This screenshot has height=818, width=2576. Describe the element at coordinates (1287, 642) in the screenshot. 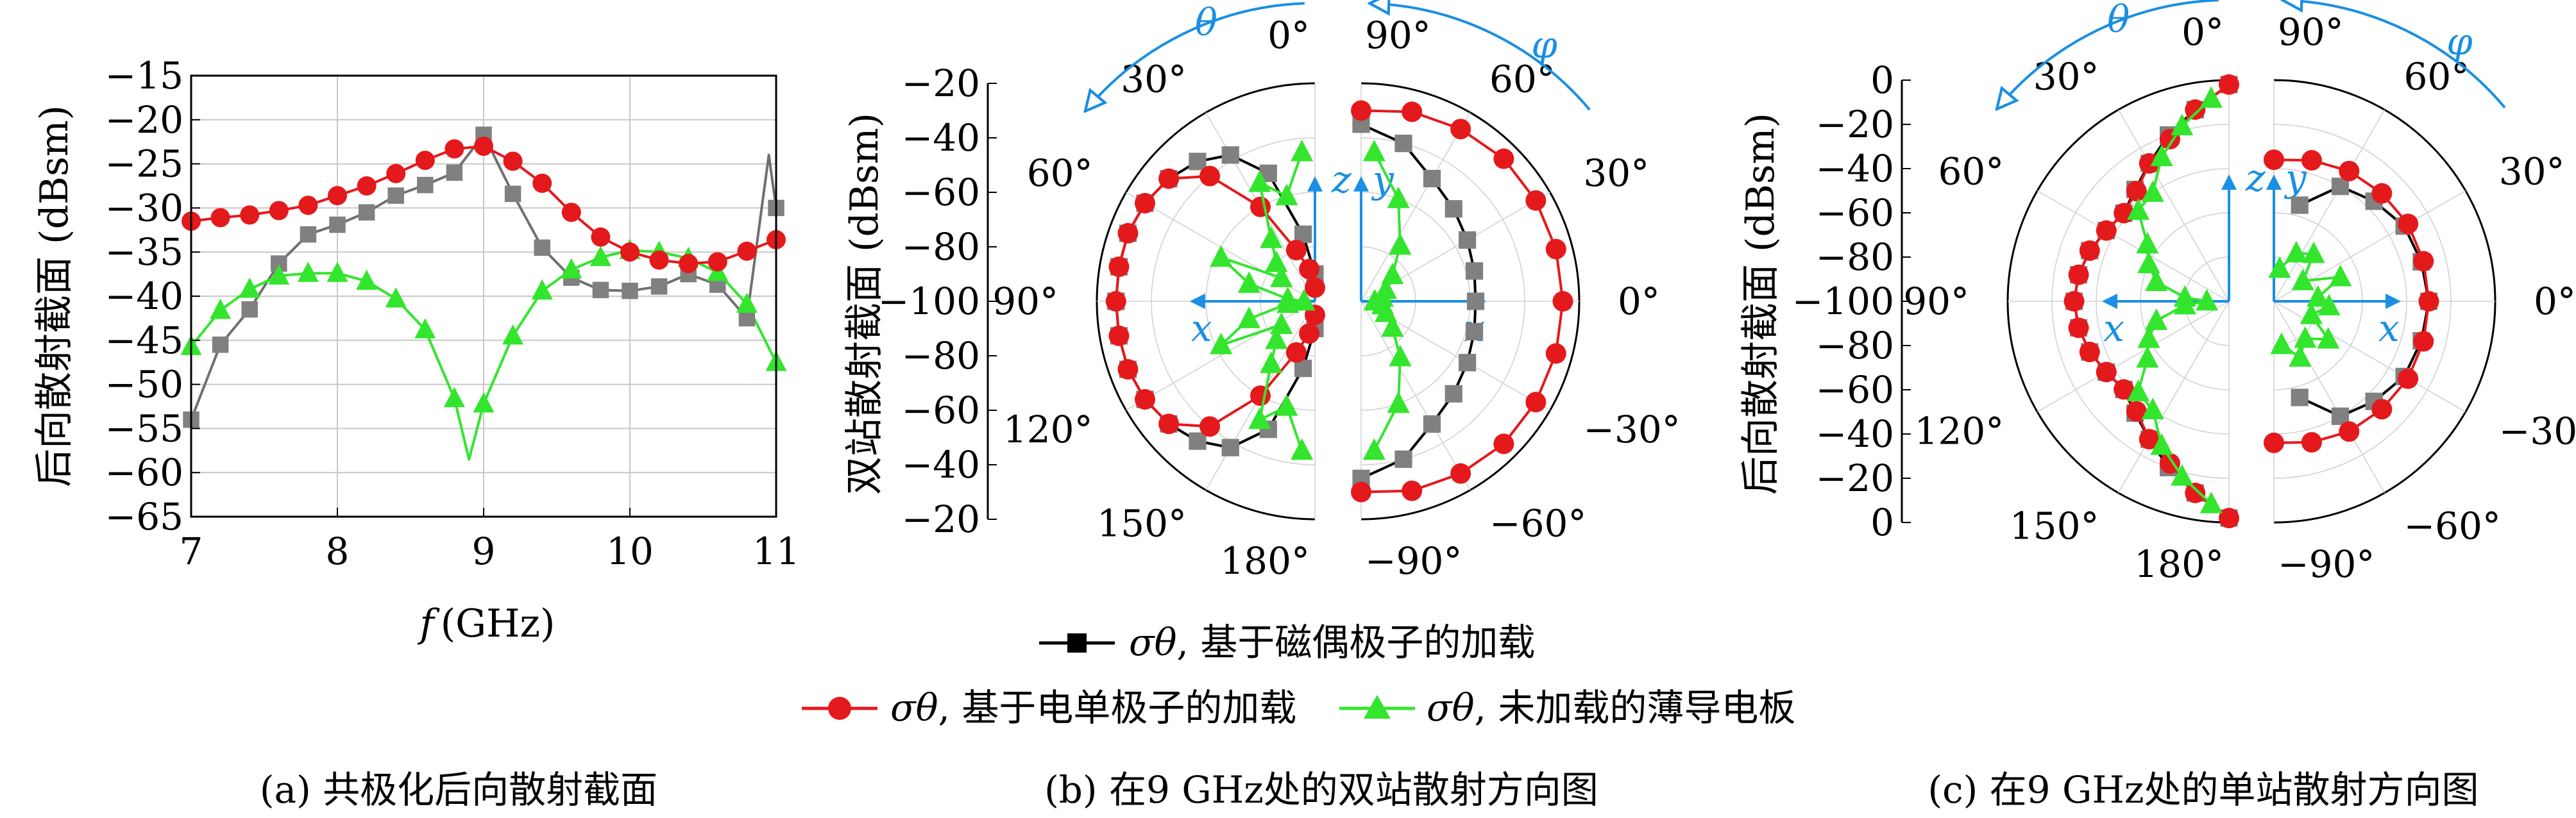

I see `legend-item-magnetic: σθ, 基于磁偶极子的加载` at that location.